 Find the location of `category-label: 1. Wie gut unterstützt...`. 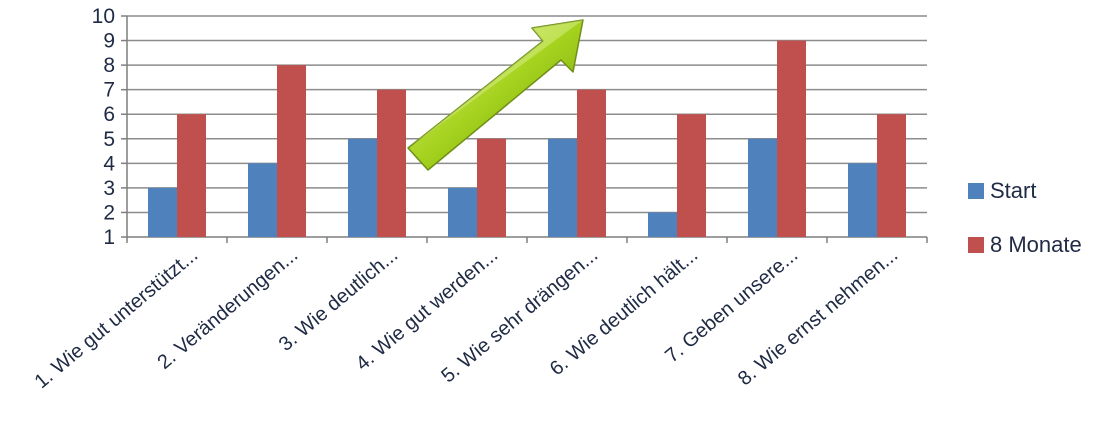

category-label: 1. Wie gut unterstützt... is located at coordinates (117, 318).